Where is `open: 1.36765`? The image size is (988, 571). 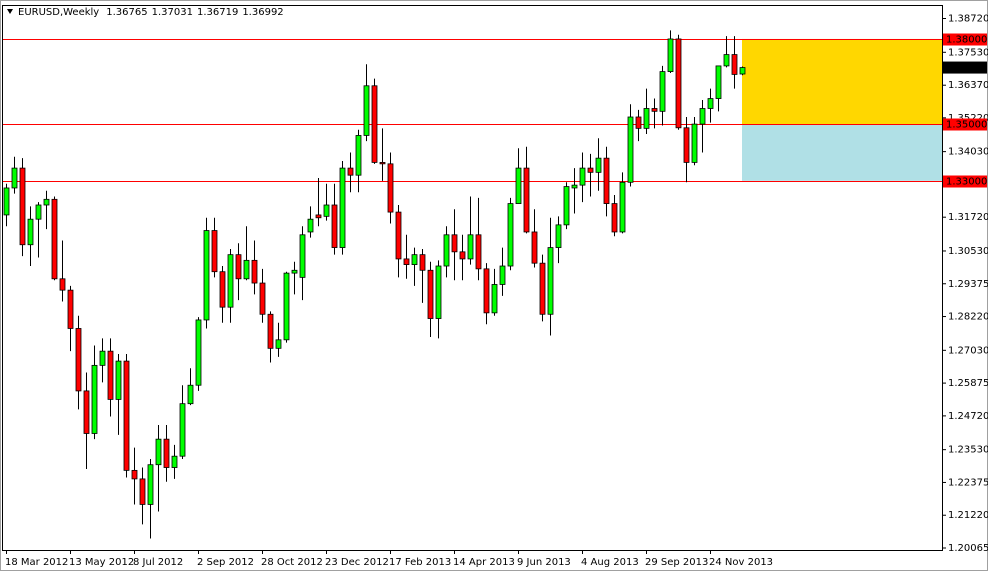 open: 1.36765 is located at coordinates (126, 12).